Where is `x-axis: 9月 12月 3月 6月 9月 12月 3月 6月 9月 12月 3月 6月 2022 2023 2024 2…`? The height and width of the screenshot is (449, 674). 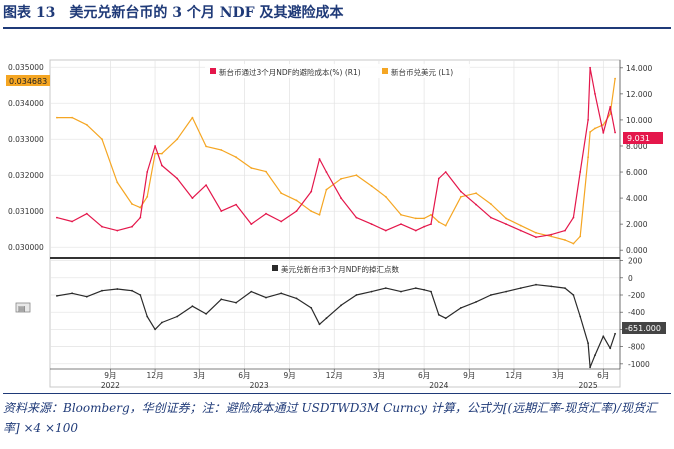 x-axis: 9月 12月 3月 6月 9月 12月 3月 6月 9月 12月 3月 6月 2022 2023 2024 2… is located at coordinates (335, 379).